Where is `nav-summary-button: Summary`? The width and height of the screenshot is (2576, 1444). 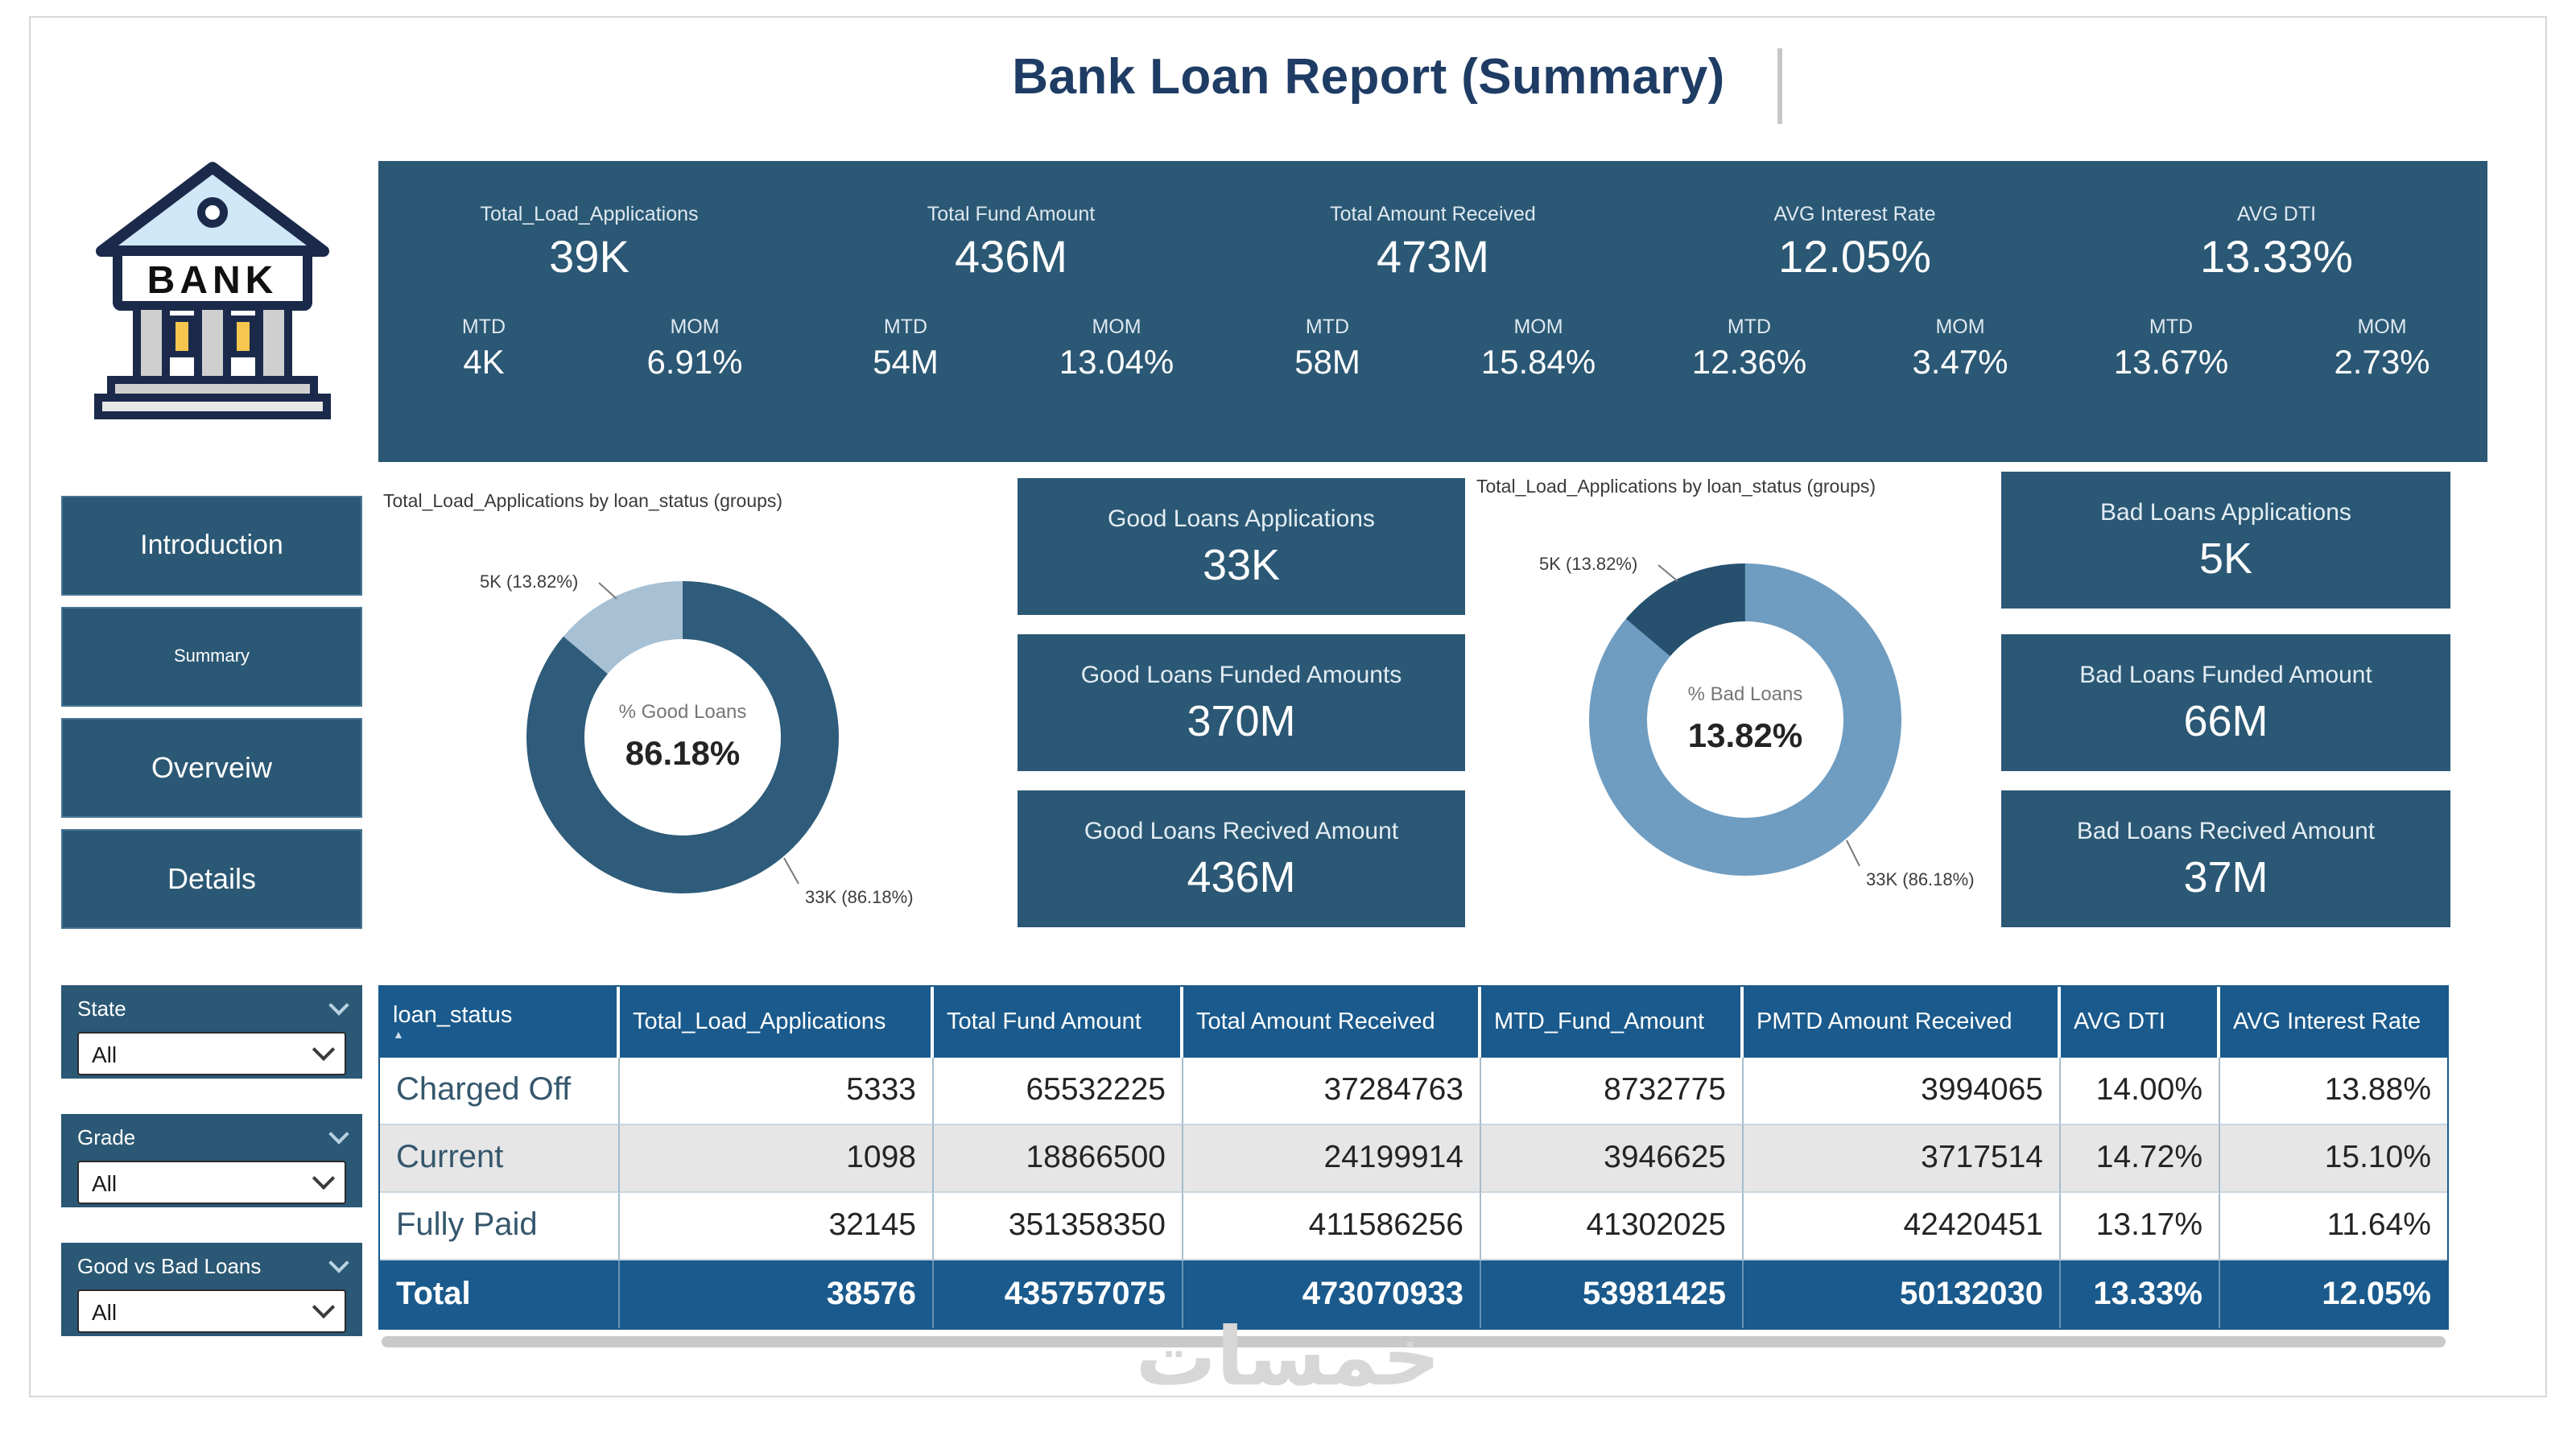
nav-summary-button: Summary is located at coordinates (211, 657).